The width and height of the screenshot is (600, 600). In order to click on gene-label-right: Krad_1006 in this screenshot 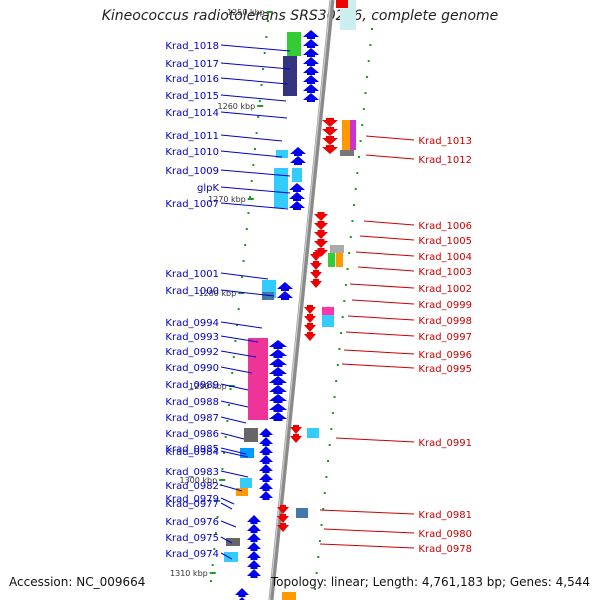, I will do `click(445, 226)`.